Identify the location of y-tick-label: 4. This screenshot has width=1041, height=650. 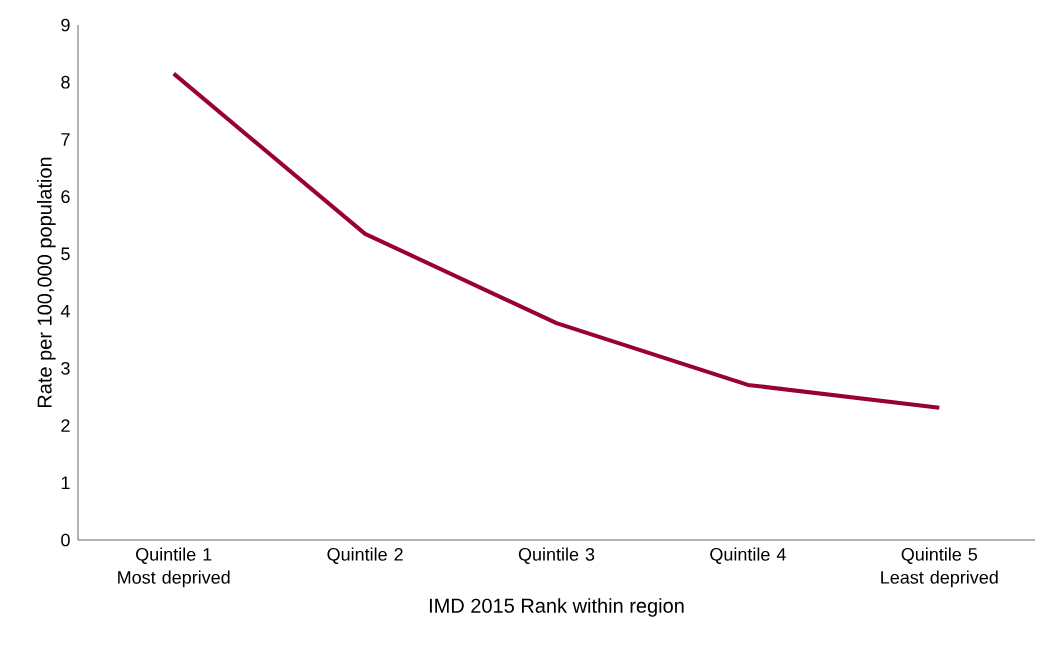
(65, 311).